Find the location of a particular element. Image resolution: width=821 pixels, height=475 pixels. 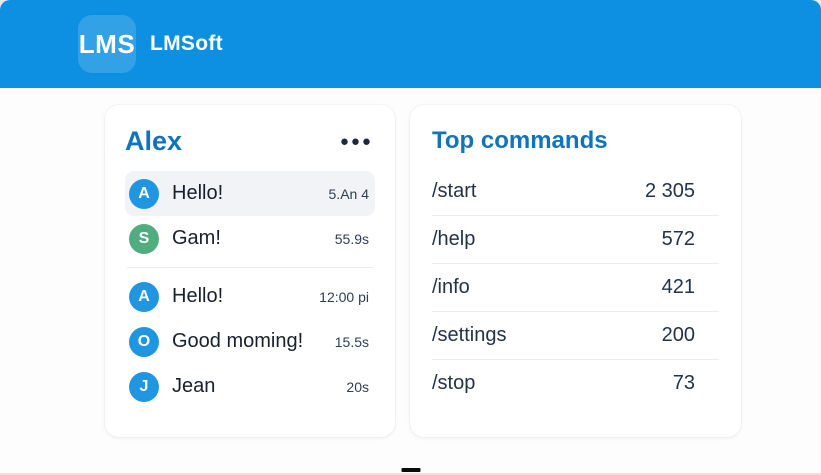

command-name: /start is located at coordinates (454, 190).